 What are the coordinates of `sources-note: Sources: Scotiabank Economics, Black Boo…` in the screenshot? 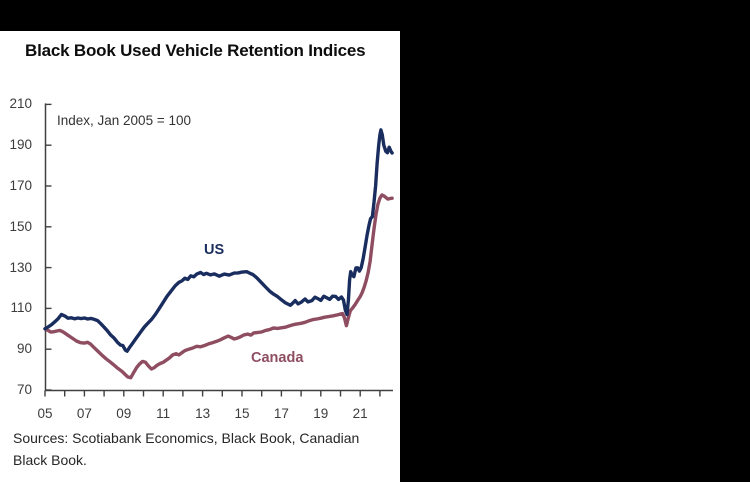 It's located at (186, 449).